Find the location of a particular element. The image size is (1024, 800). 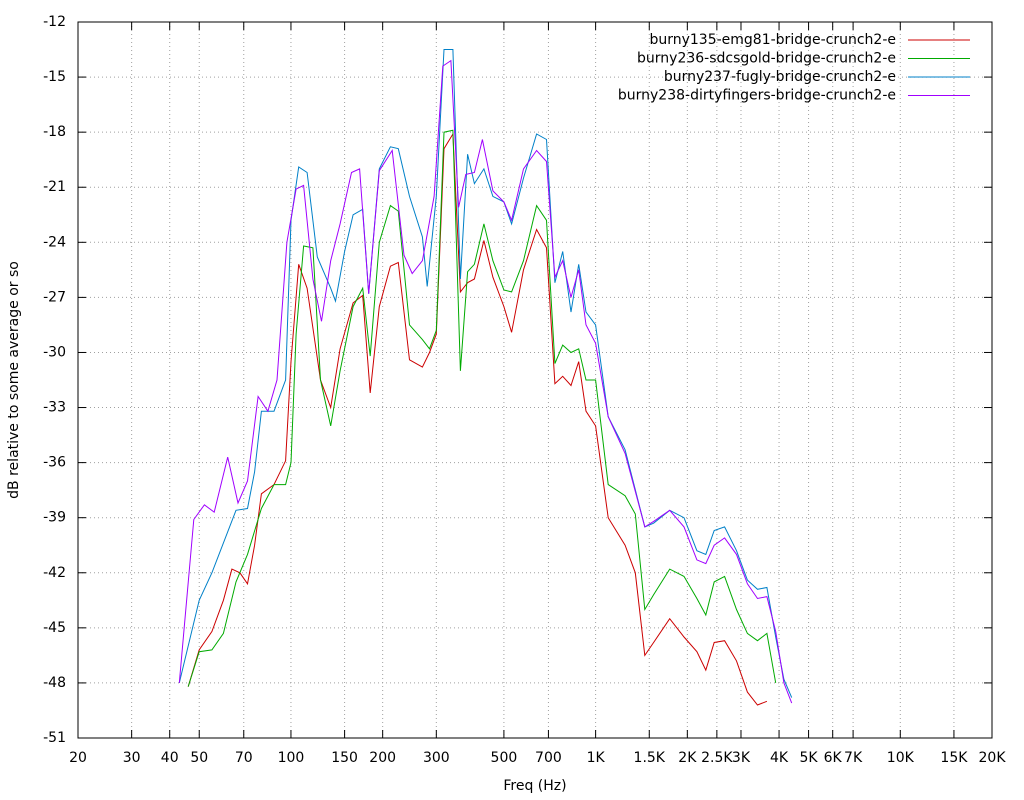

x-tick-label: 3K is located at coordinates (741, 758).